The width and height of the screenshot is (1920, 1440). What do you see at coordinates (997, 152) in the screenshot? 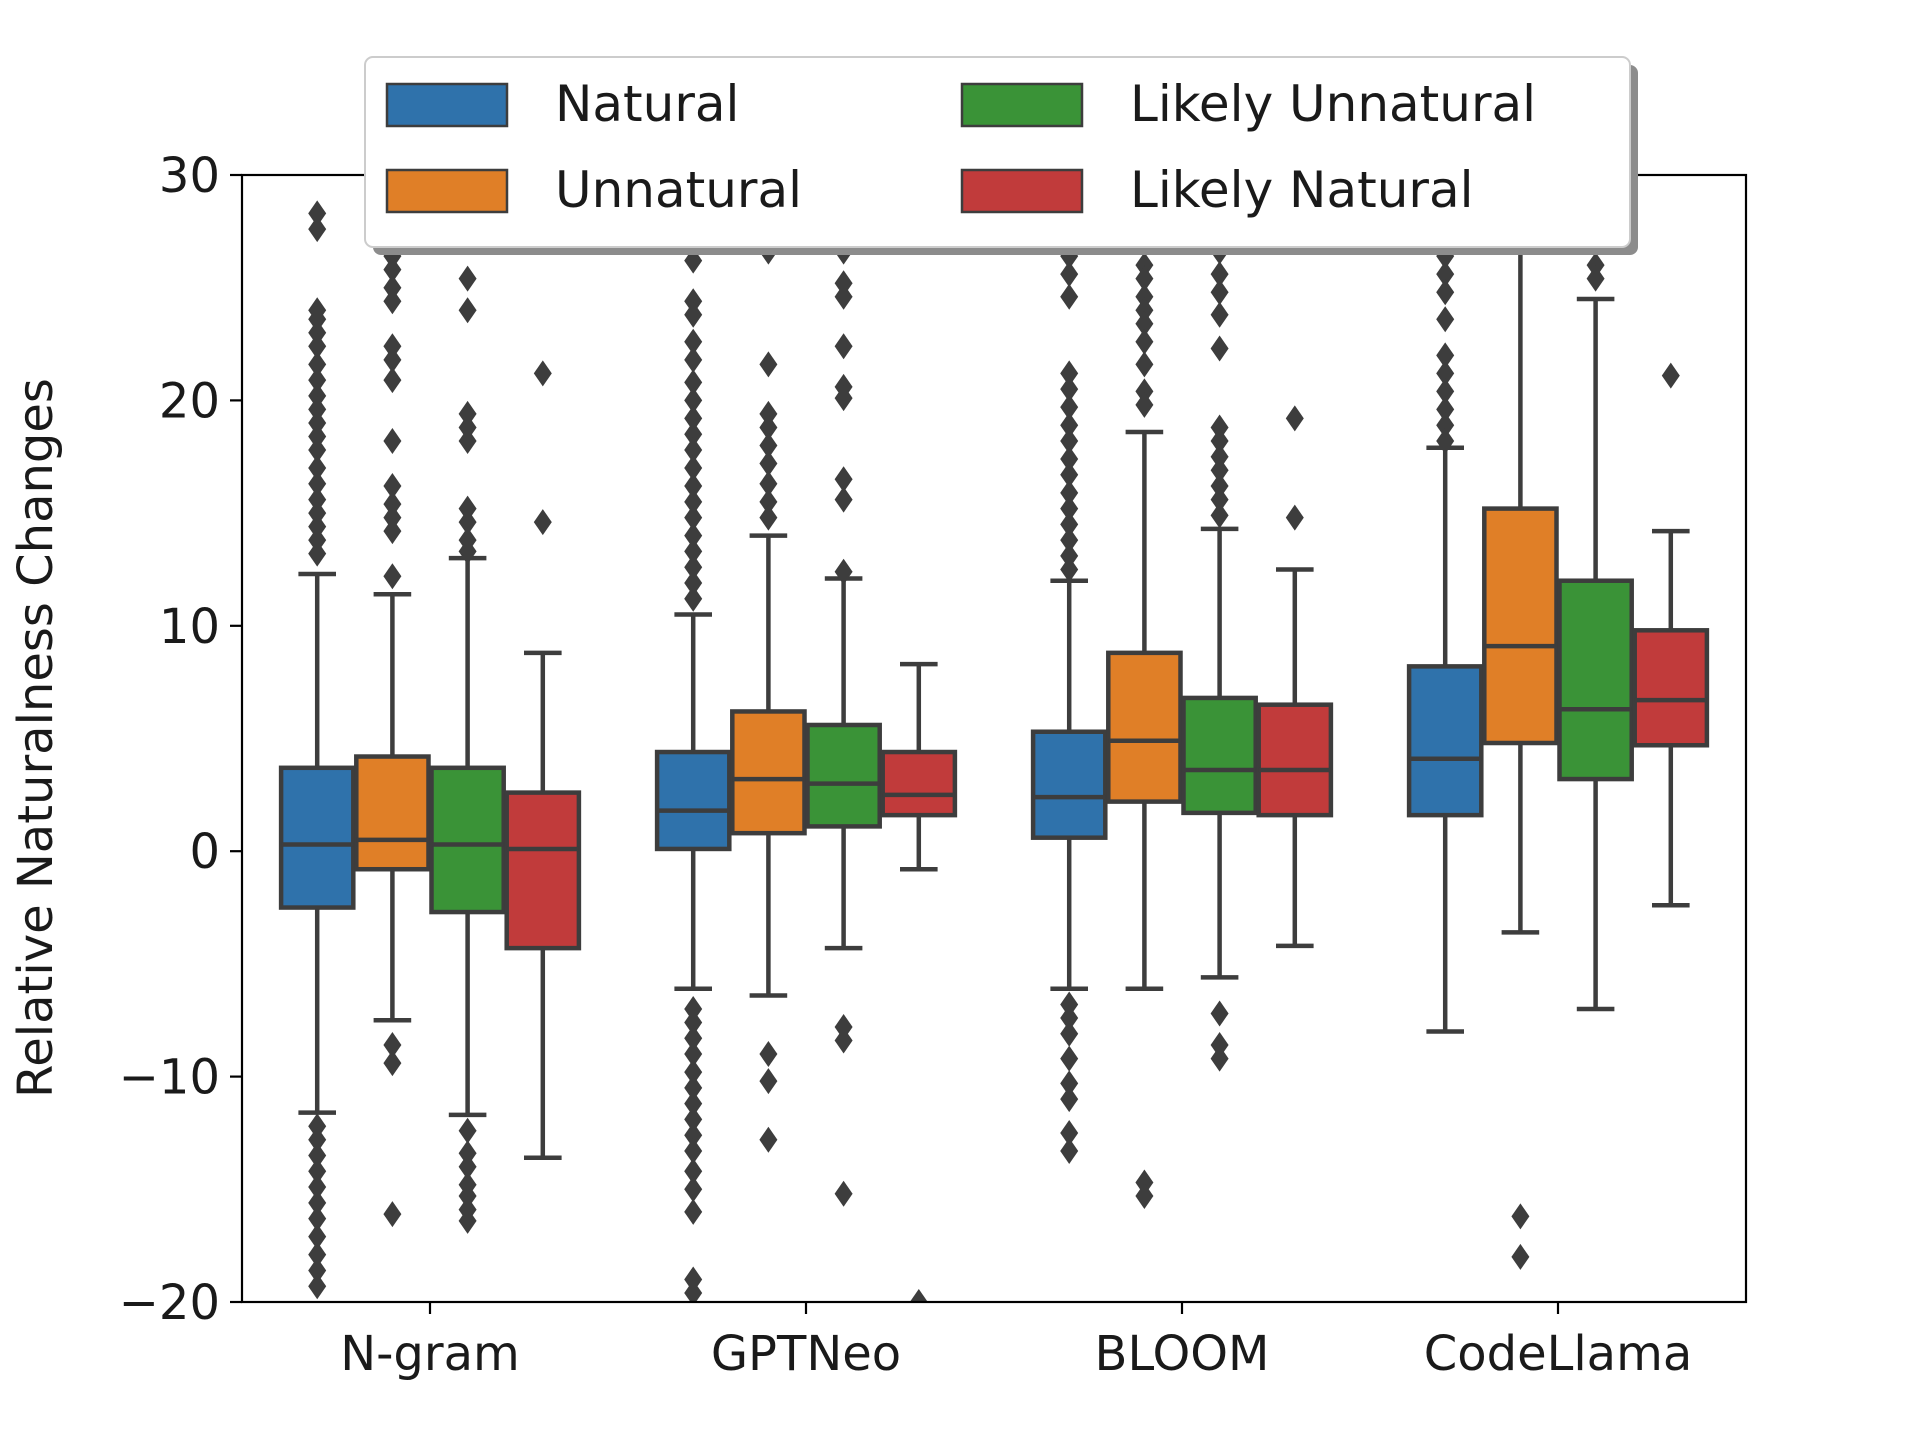
I see `legend-box` at bounding box center [997, 152].